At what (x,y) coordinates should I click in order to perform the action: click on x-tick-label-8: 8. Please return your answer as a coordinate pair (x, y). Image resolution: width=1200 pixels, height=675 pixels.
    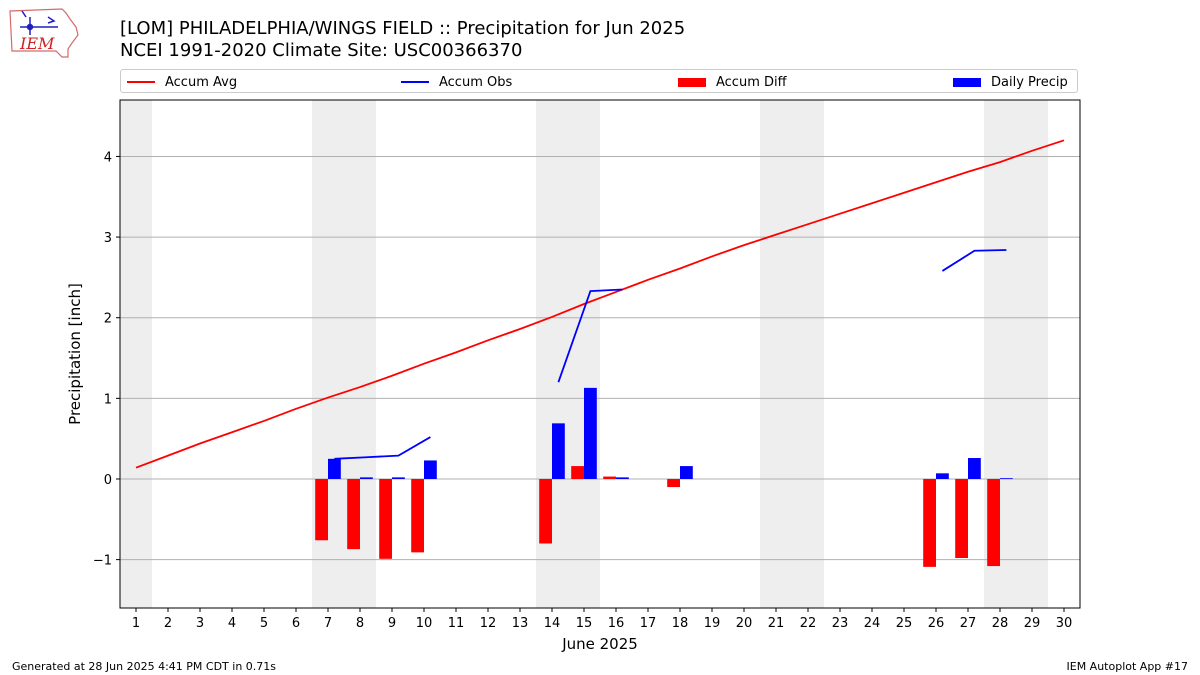
    Looking at the image, I should click on (360, 623).